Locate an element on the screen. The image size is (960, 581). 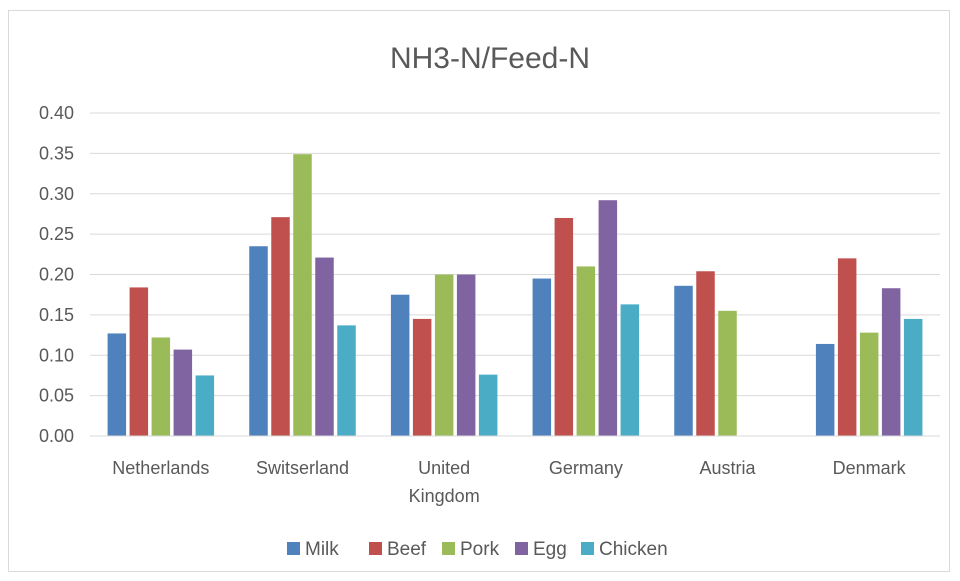
bar-milk-austria is located at coordinates (683, 360).